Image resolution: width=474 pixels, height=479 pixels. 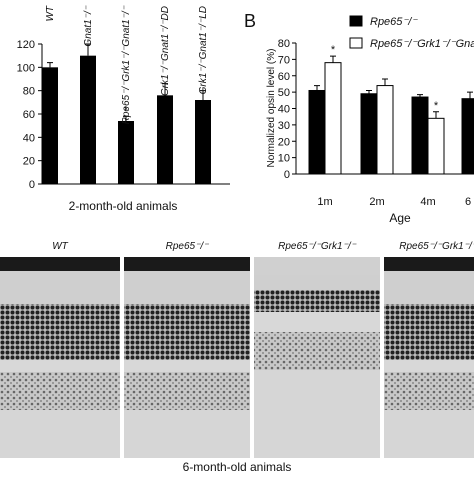 What do you see at coordinates (422, 44) in the screenshot?
I see `legend-label: Rpe65⁻/⁻Grk1⁻/⁻Gna` at bounding box center [422, 44].